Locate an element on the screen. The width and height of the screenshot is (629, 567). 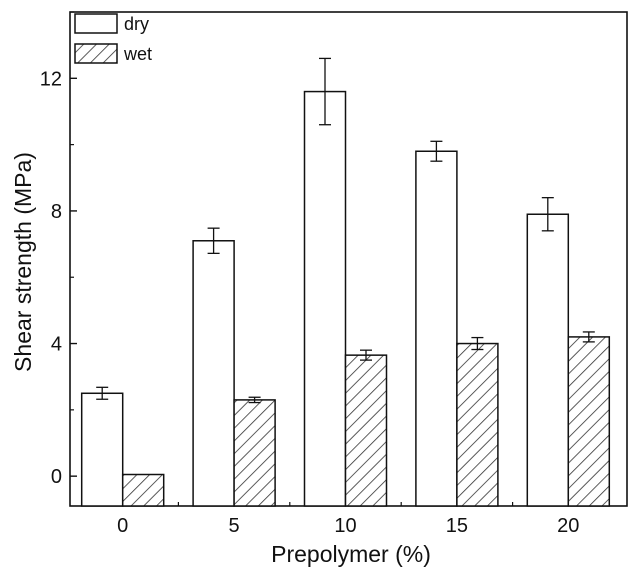
y-axis-title: Shear strength (MPa) is located at coordinates (23, 262).